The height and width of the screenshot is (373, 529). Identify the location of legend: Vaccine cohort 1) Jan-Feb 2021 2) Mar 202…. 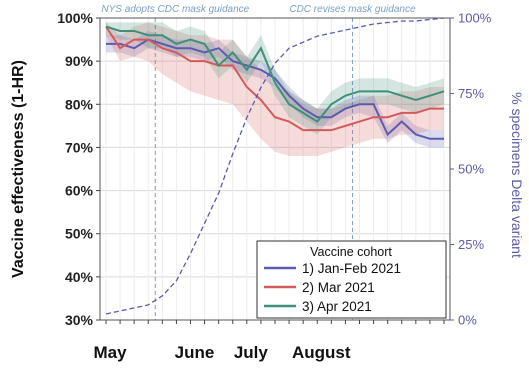
(351, 279).